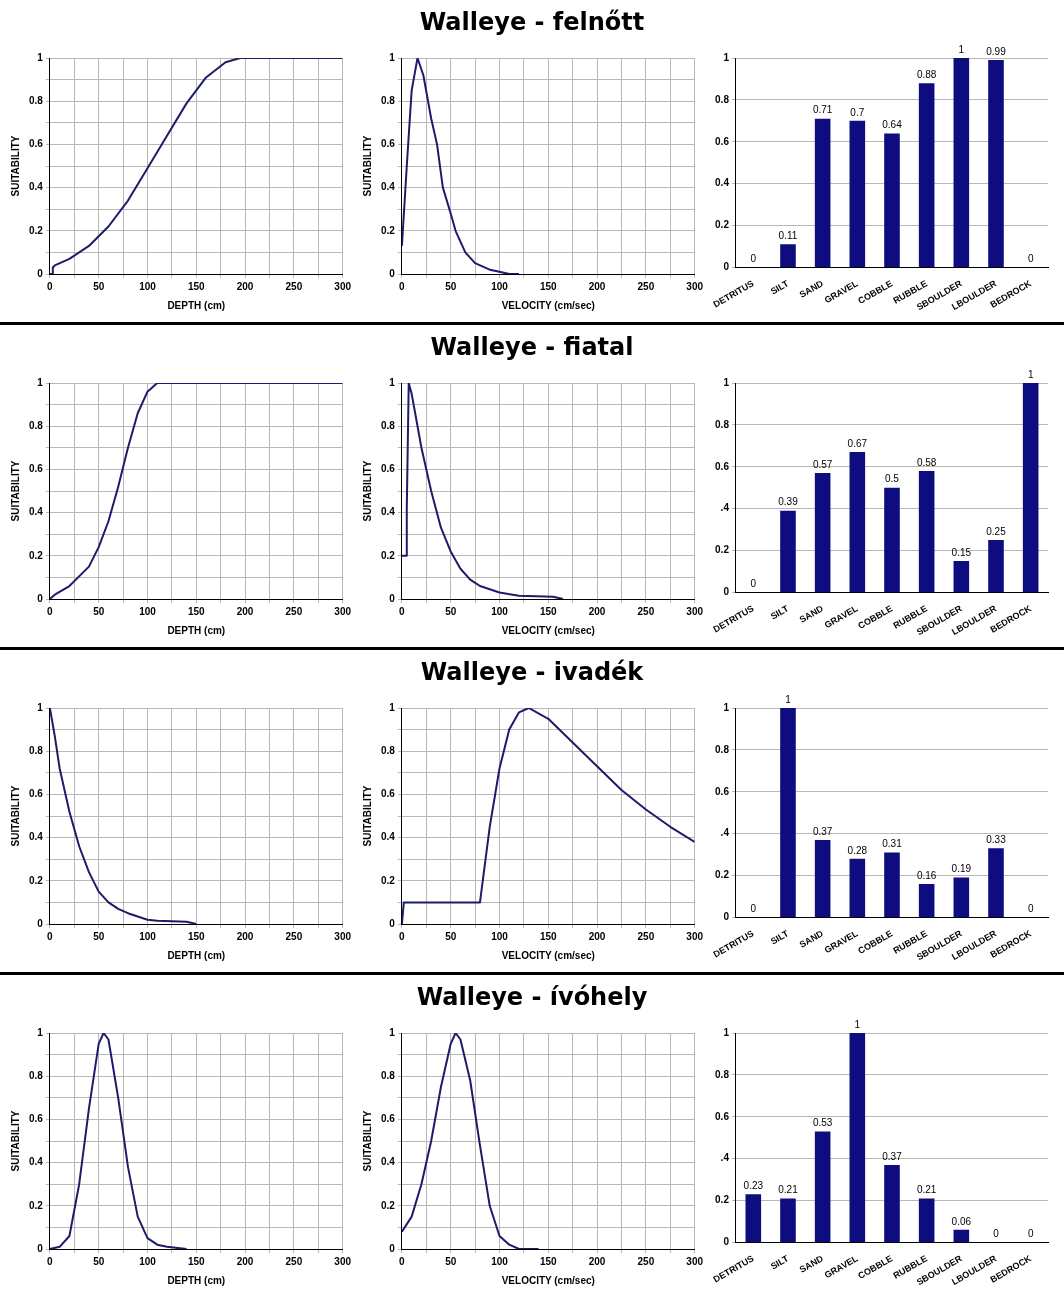 The width and height of the screenshot is (1064, 1313). What do you see at coordinates (926, 875) in the screenshot?
I see `data-label: 0.16` at bounding box center [926, 875].